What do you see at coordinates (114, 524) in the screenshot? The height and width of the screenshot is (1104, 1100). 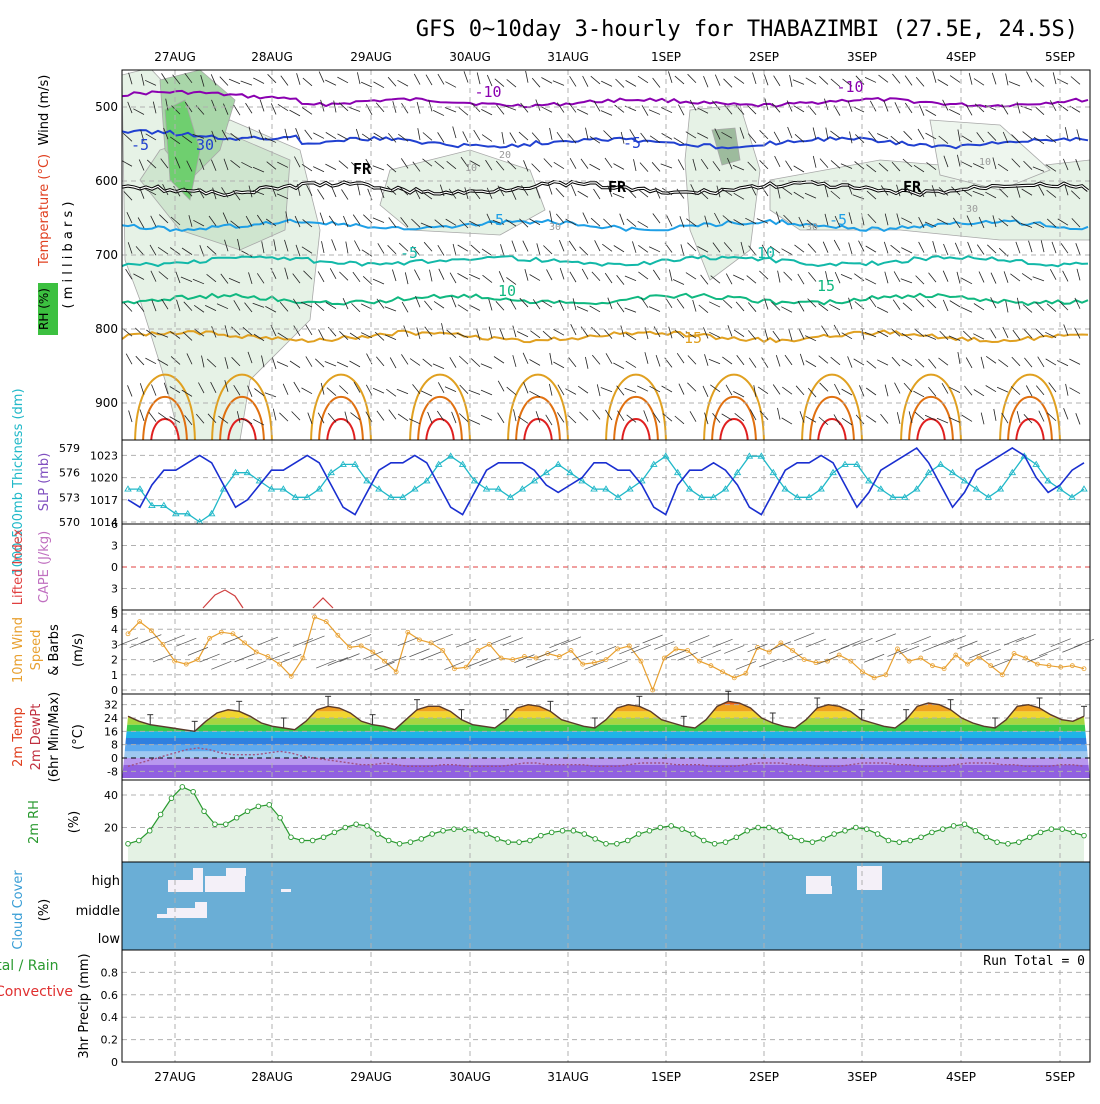 I see `y-tick-label: 6` at bounding box center [114, 524].